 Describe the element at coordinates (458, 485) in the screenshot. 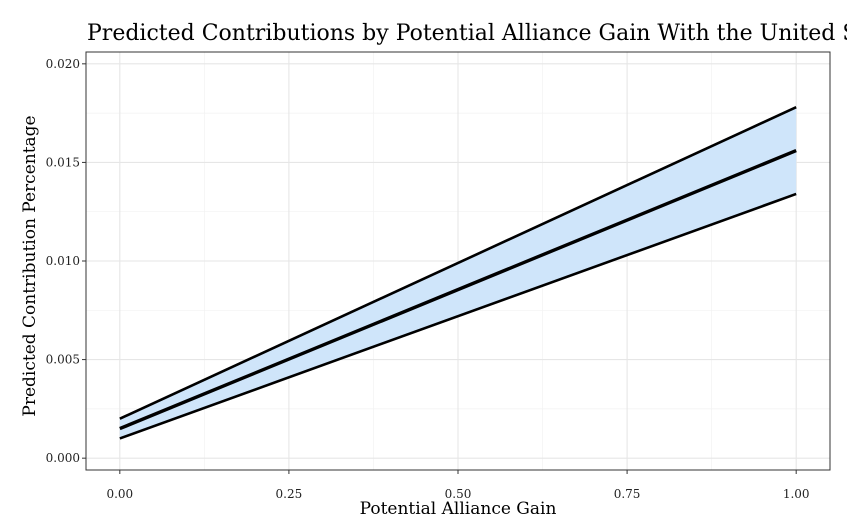

I see `x-axis: 0.00 0.25 0.50 0.75 1.00` at that location.